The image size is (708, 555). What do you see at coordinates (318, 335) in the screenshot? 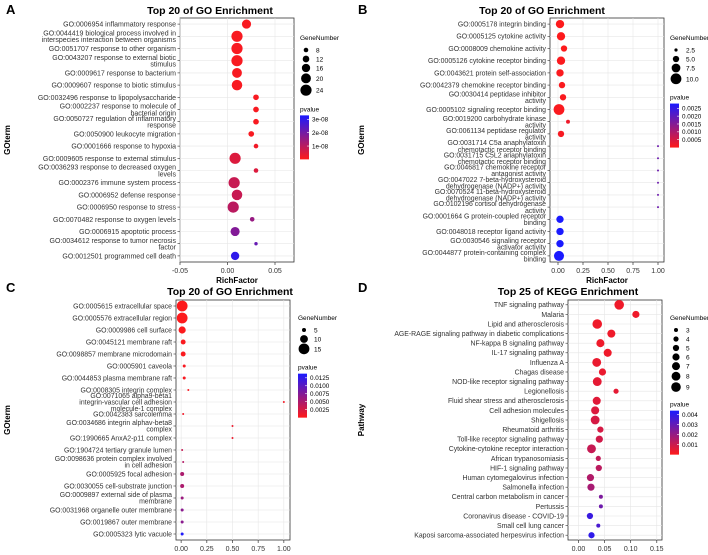
I see `size-legend: GeneNumber 5 10 15` at bounding box center [318, 335].